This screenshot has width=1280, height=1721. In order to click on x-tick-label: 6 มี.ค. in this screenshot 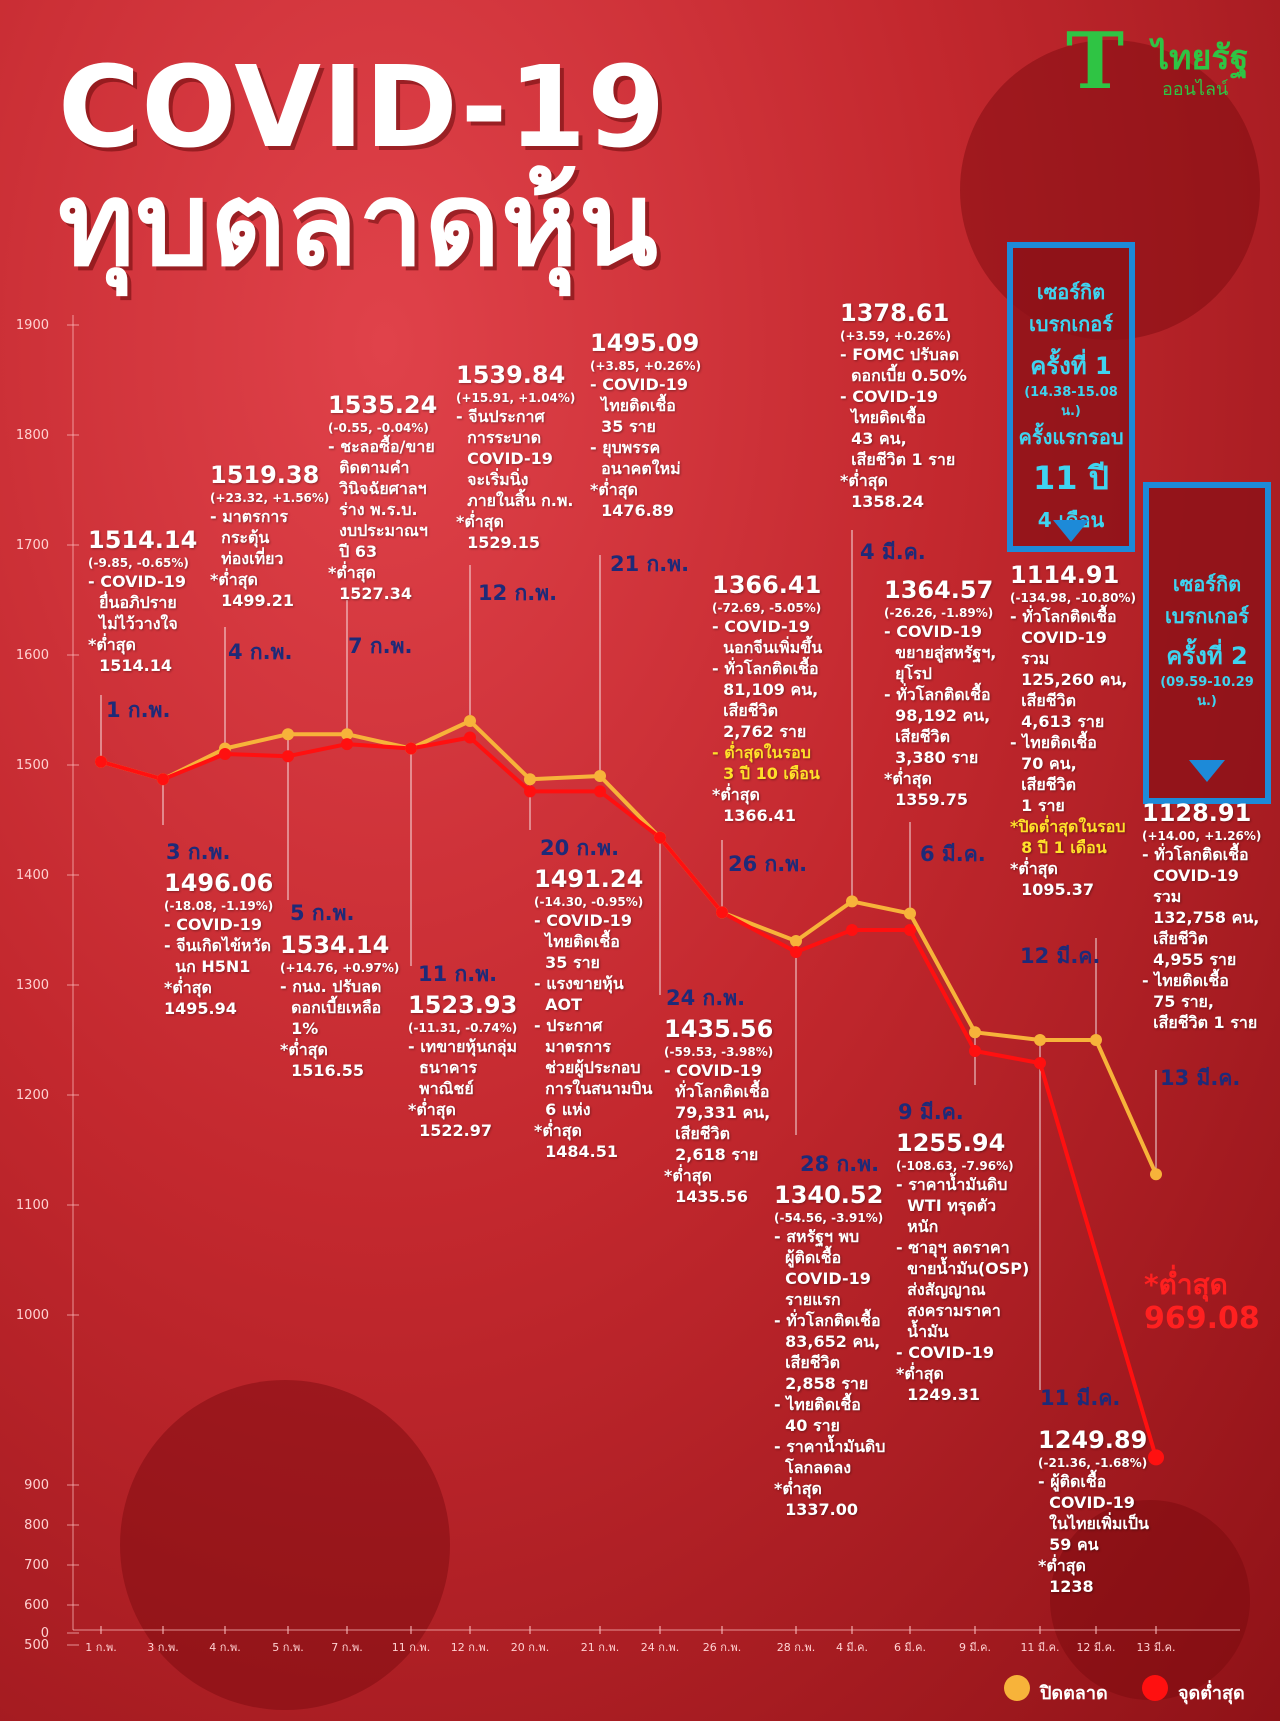, I will do `click(910, 1647)`.